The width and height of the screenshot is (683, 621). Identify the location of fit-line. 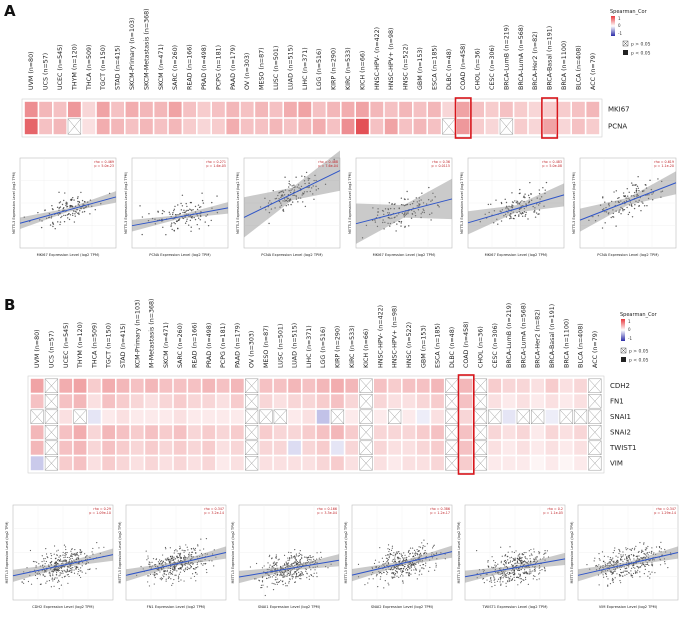
(402, 563).